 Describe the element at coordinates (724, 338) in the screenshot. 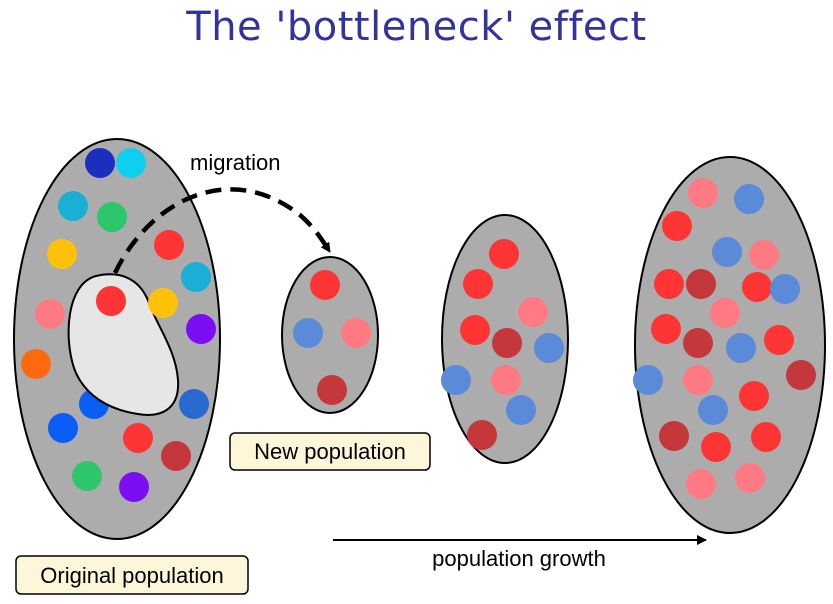

I see `grown-population-dots` at that location.